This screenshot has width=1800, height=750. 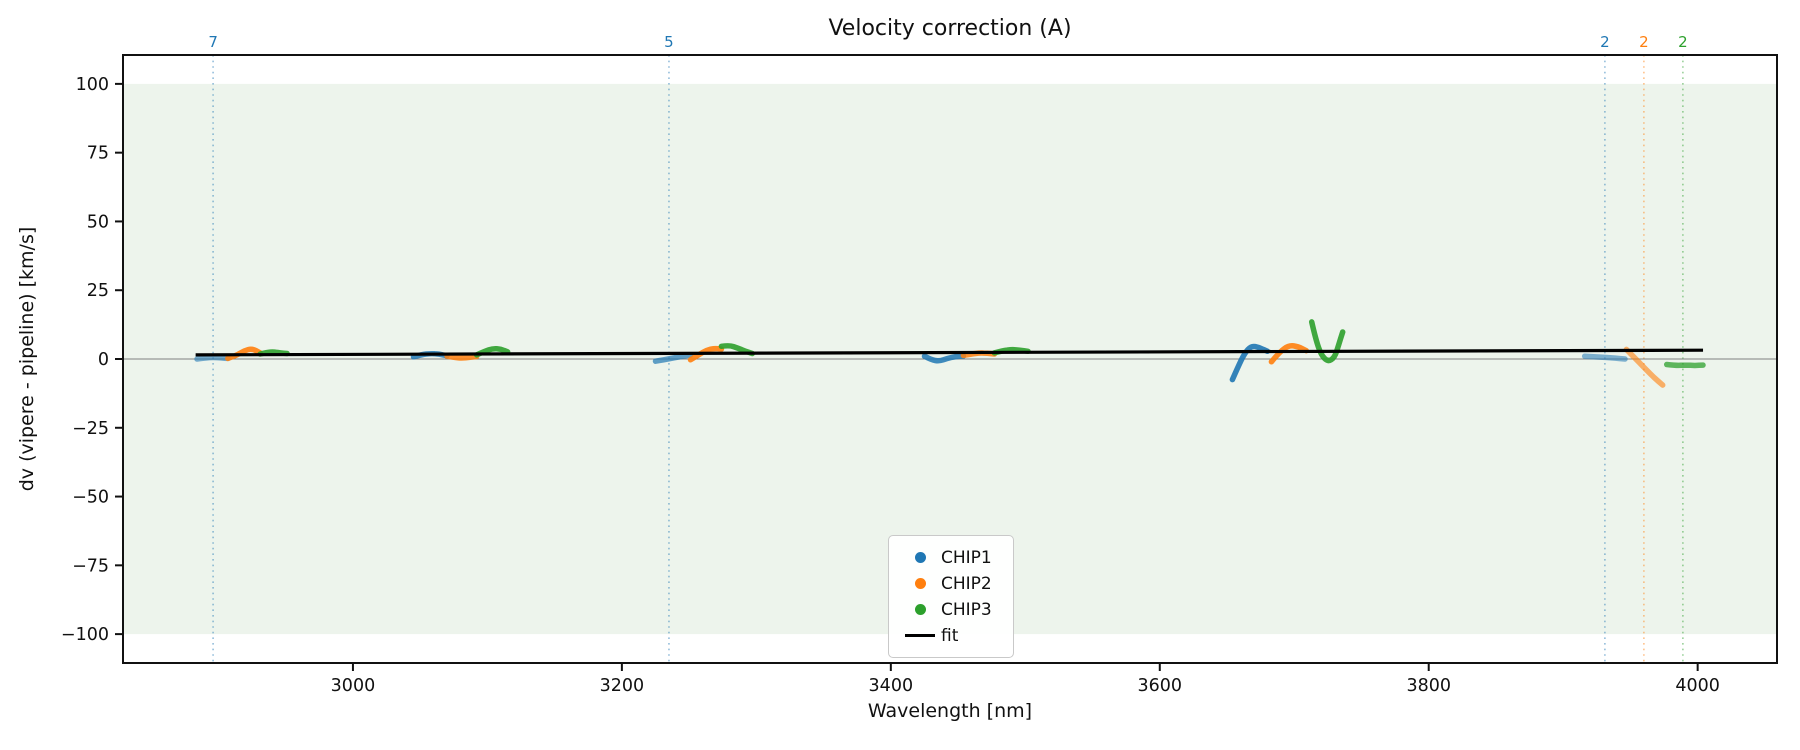 I want to click on legend-label: CHIP3, so click(x=966, y=609).